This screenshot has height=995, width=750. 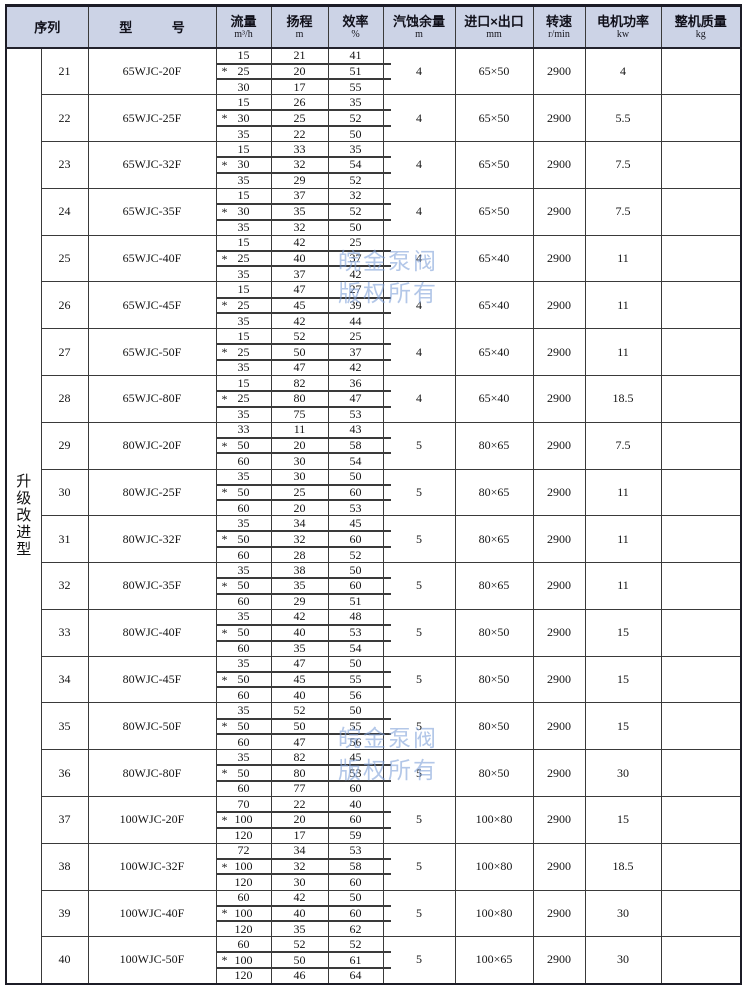 I want to click on head-value-cell: 25, so click(x=299, y=118).